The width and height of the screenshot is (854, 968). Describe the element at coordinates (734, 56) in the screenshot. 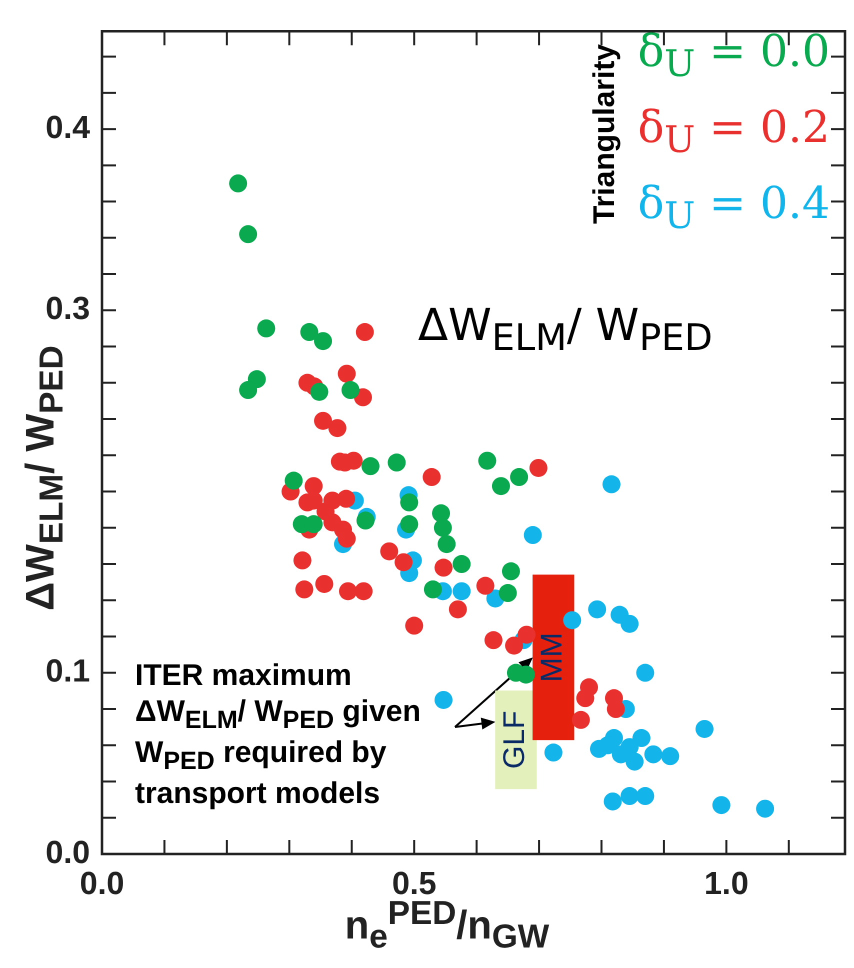

I see `text: δ$_{U}$ = 0.0` at that location.